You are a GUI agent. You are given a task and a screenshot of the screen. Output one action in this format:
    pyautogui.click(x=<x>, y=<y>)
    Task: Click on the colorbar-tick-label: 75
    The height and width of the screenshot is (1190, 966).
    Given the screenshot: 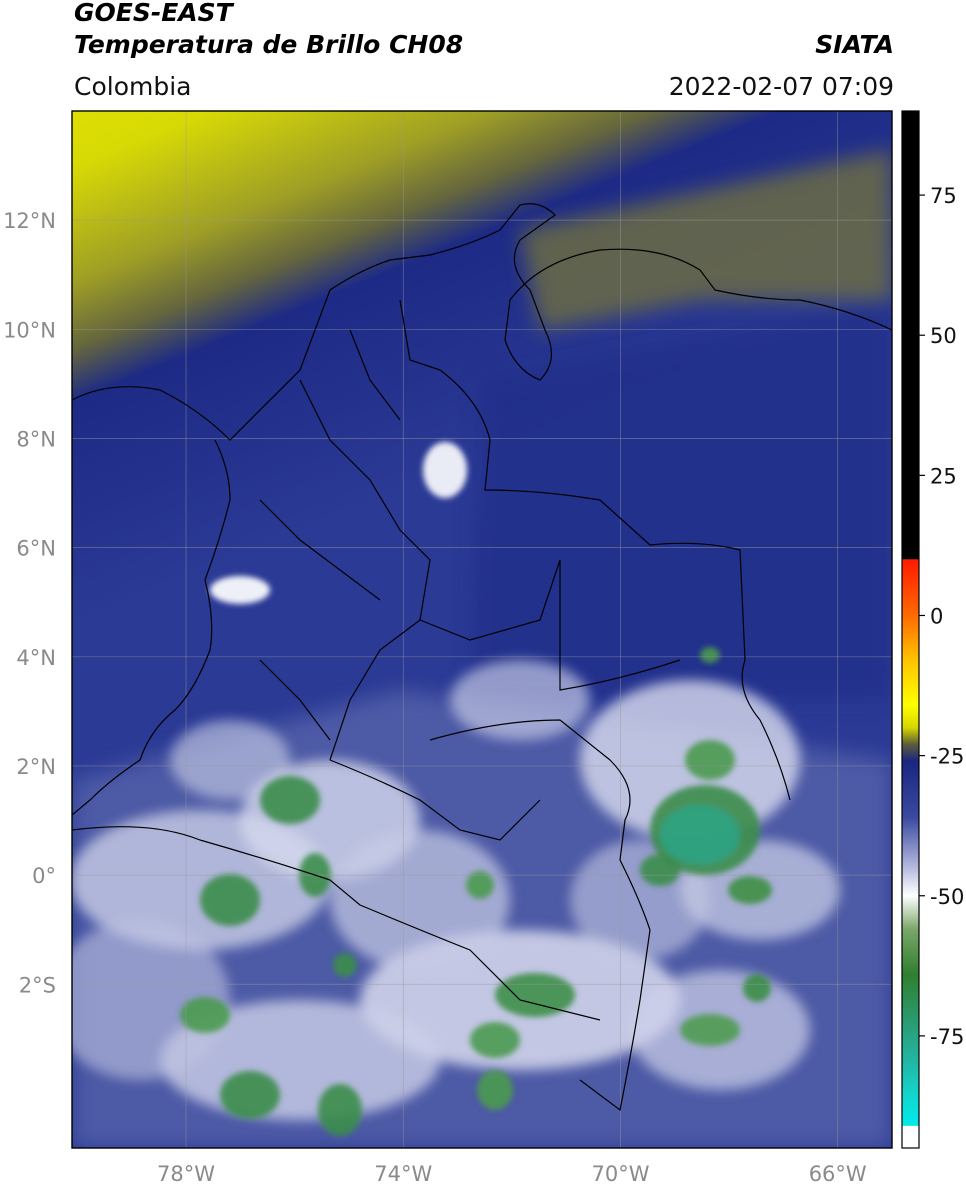 What is the action you would take?
    pyautogui.click(x=943, y=196)
    